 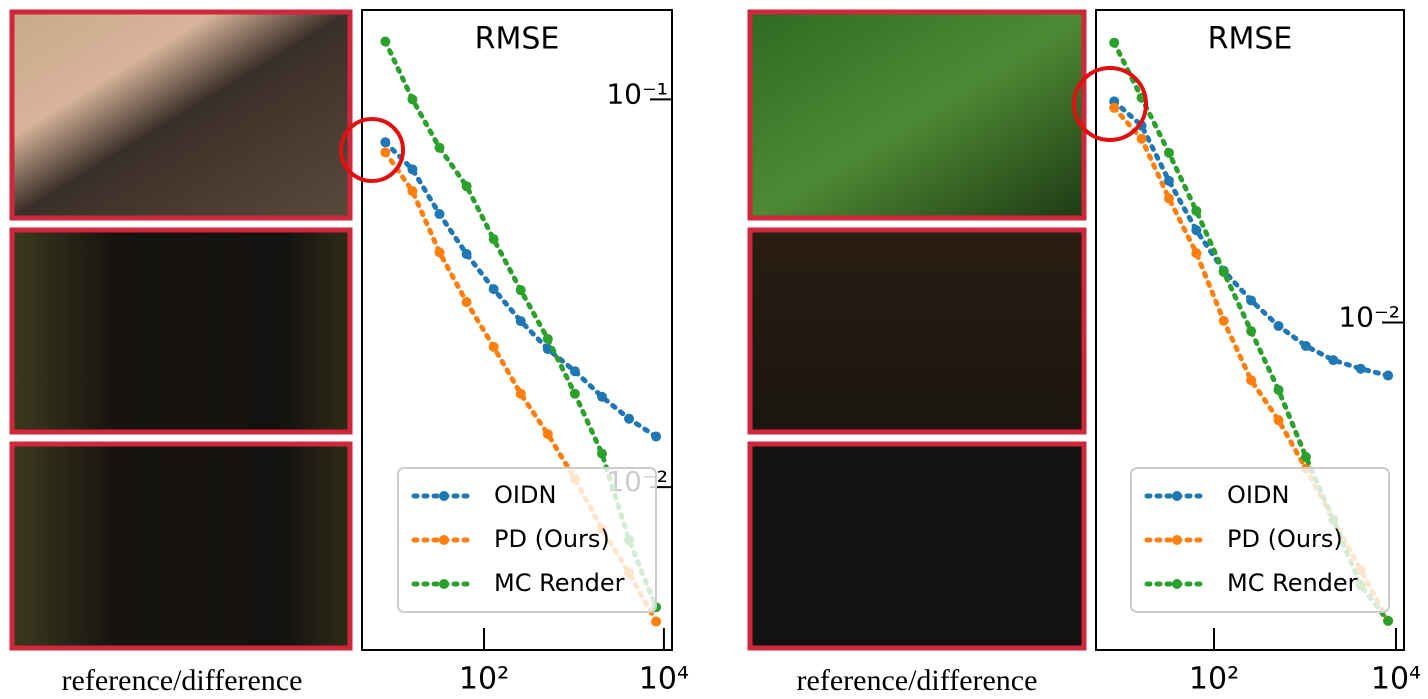 What do you see at coordinates (637, 93) in the screenshot?
I see `y-tick-label: 10⁻¹` at bounding box center [637, 93].